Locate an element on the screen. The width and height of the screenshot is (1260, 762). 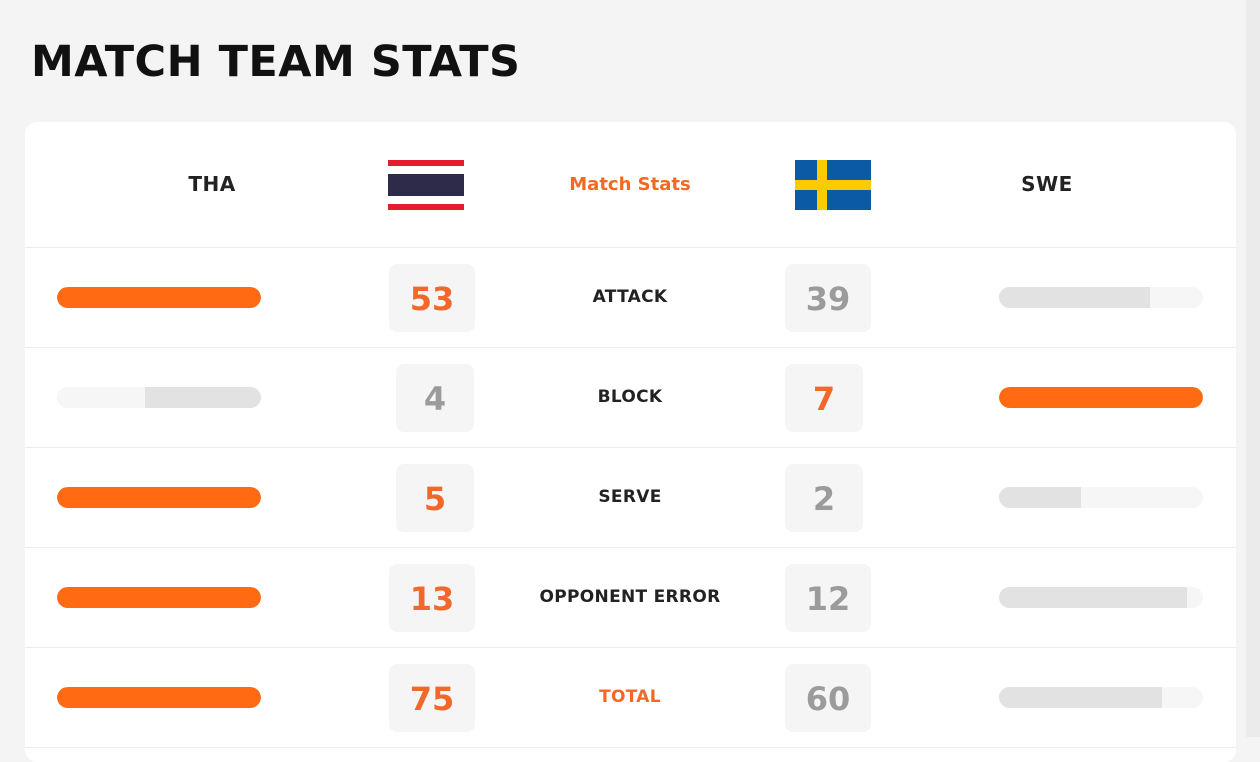
match-stats-label: Match Stats is located at coordinates (630, 184).